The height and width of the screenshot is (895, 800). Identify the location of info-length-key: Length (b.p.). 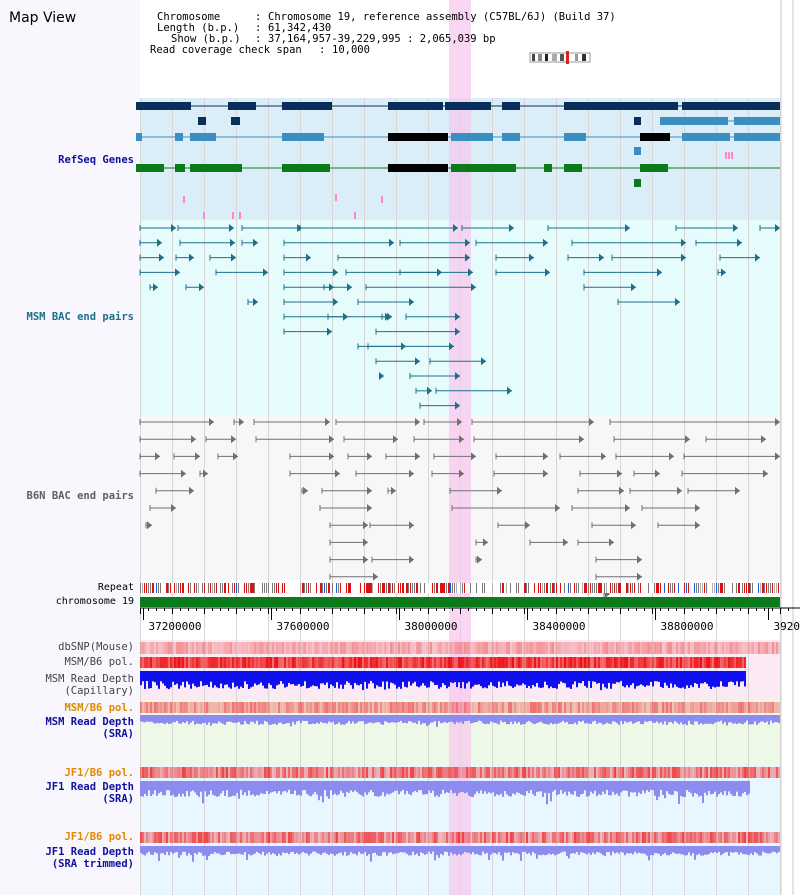
(198, 28).